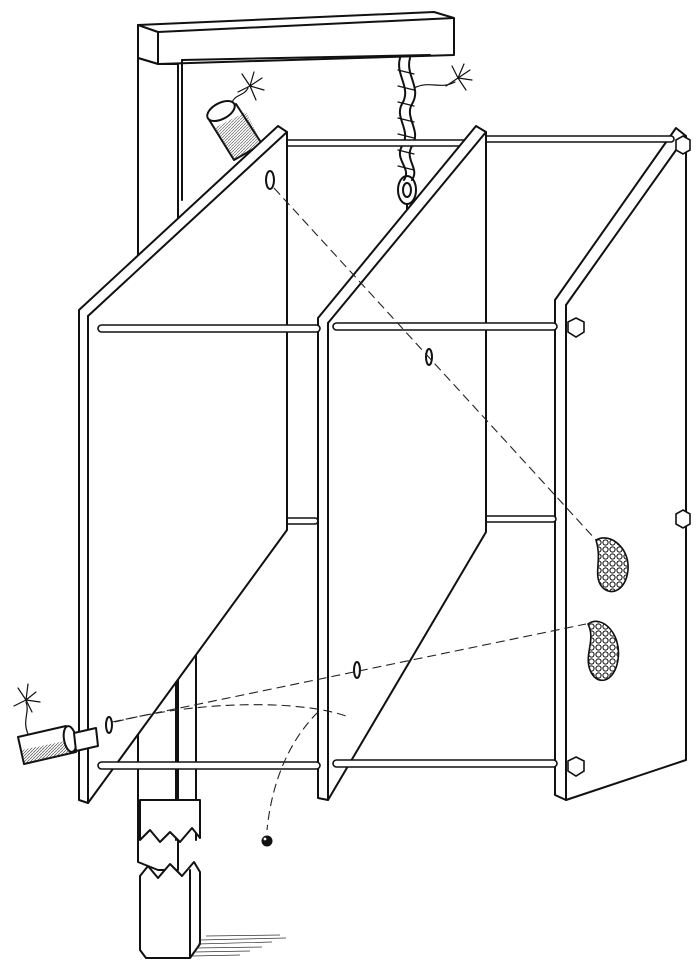 The height and width of the screenshot is (966, 699). I want to click on spark-lower-left, so click(27, 698).